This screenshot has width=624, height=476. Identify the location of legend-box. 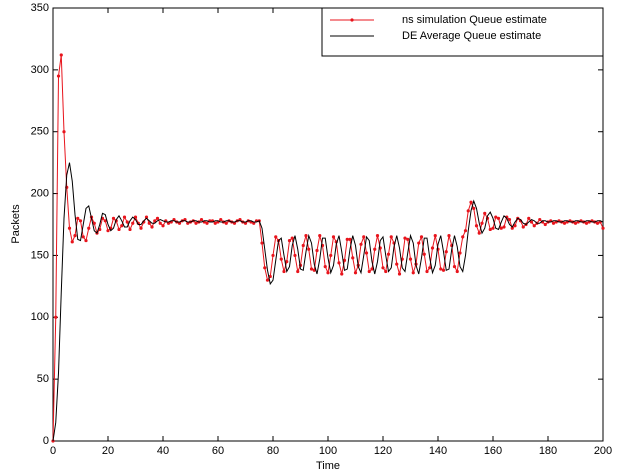
(462, 32).